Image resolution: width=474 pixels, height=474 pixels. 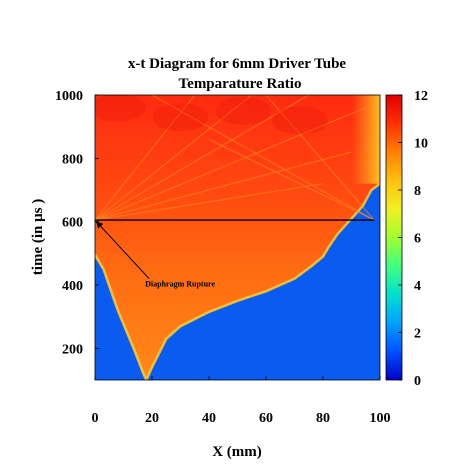 I want to click on y-tick-label: 600, so click(x=72, y=223).